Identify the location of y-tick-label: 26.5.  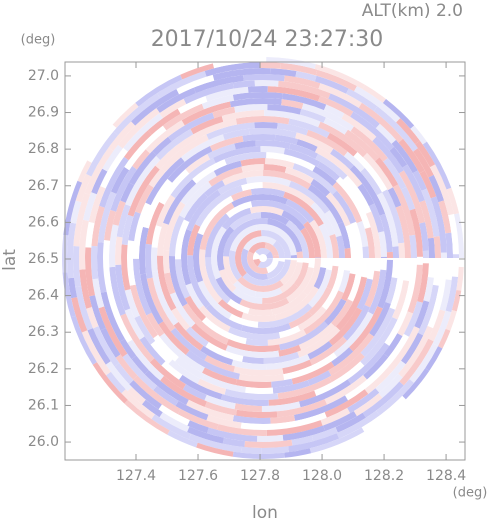
(43, 259).